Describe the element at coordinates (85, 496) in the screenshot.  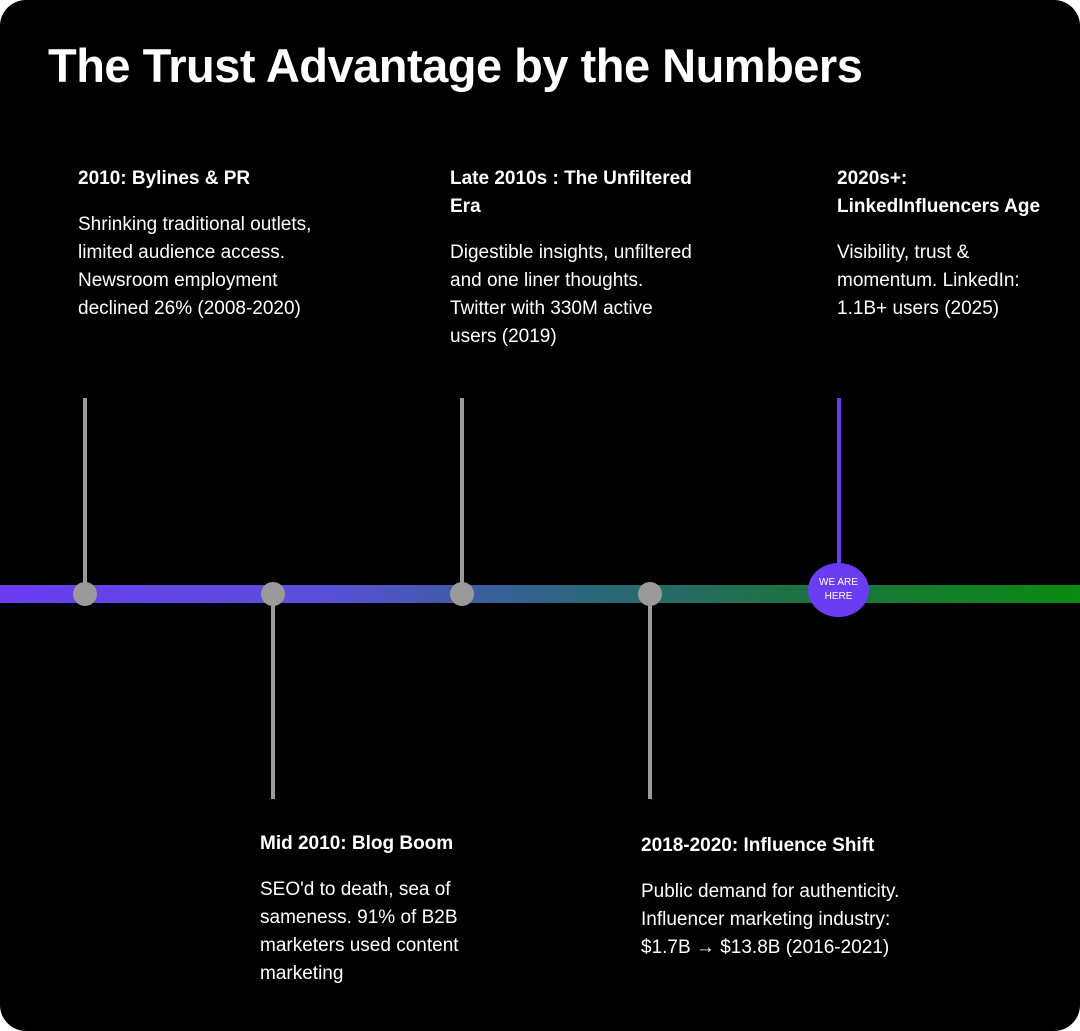
I see `timeline-stem-2010` at that location.